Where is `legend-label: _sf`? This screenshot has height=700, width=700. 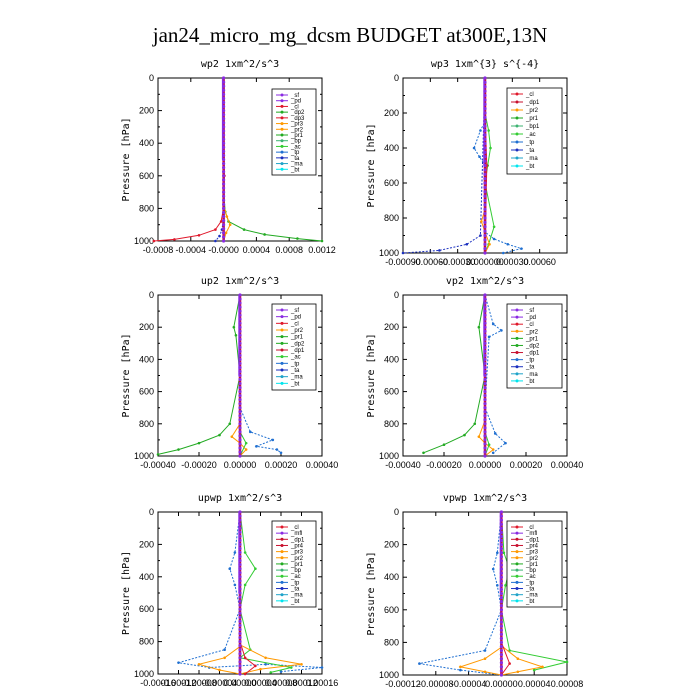
legend-label: _sf is located at coordinates (294, 96).